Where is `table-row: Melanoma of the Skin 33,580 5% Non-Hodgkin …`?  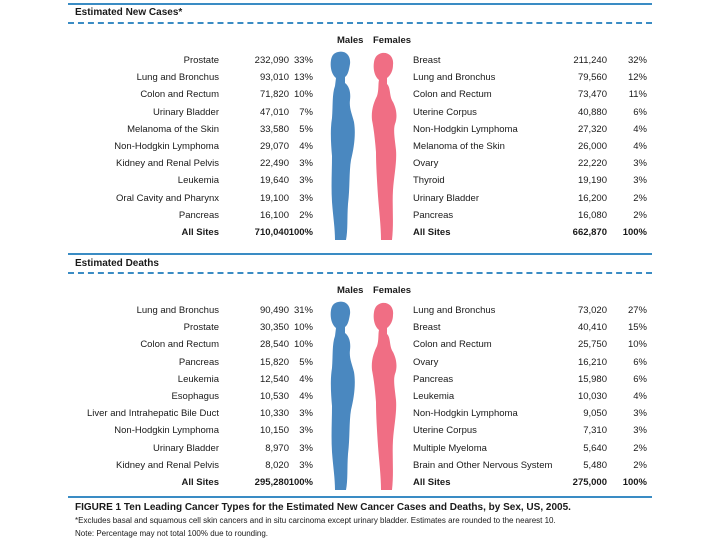 table-row: Melanoma of the Skin 33,580 5% Non-Hodgkin … is located at coordinates (360, 129).